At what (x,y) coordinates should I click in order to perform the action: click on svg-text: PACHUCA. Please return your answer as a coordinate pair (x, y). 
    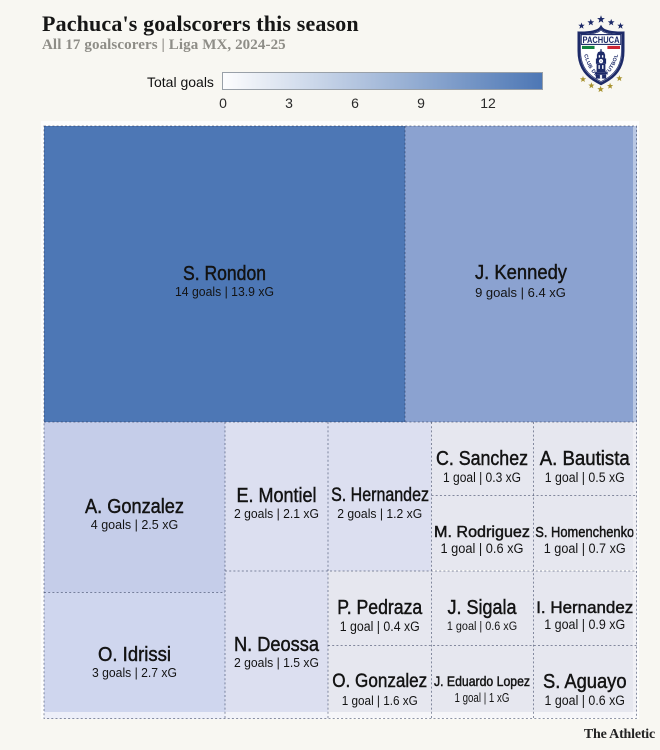
    Looking at the image, I should click on (602, 40).